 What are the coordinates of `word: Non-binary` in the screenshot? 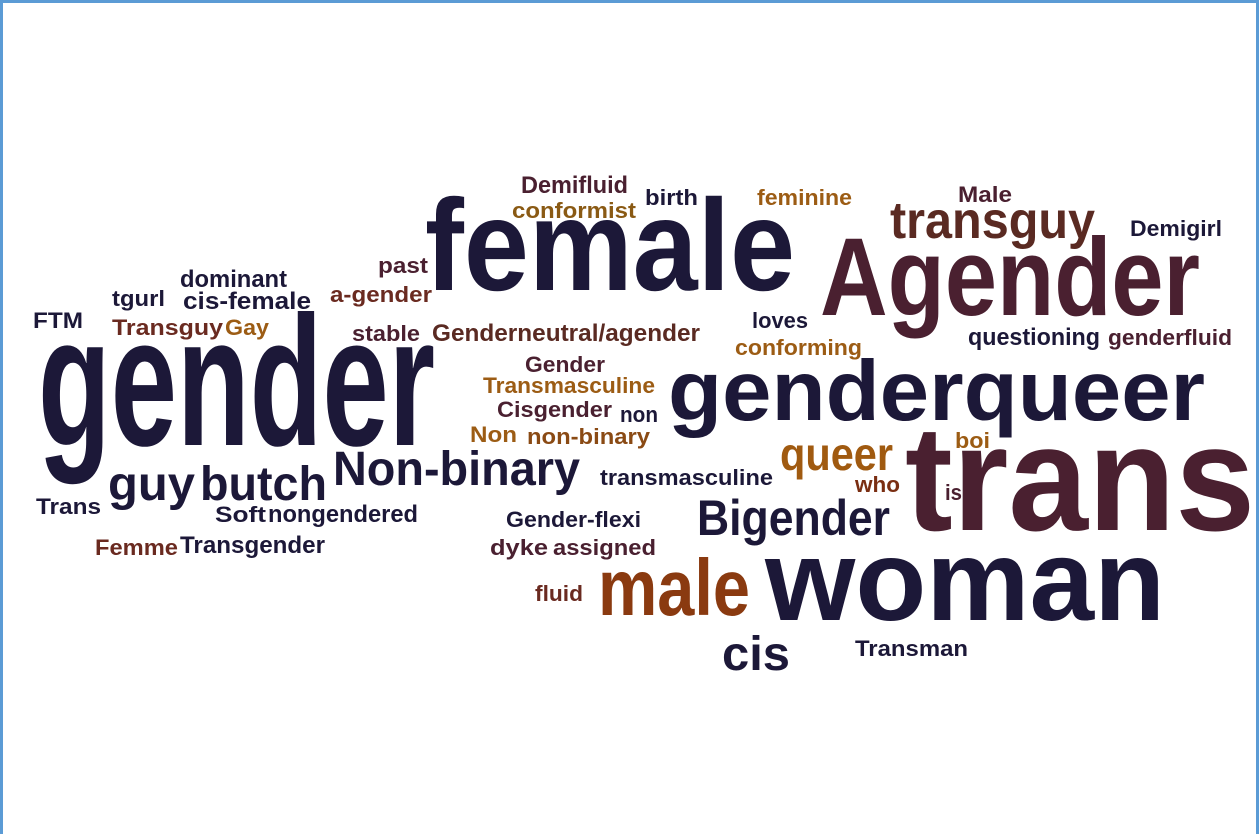 It's located at (456, 469).